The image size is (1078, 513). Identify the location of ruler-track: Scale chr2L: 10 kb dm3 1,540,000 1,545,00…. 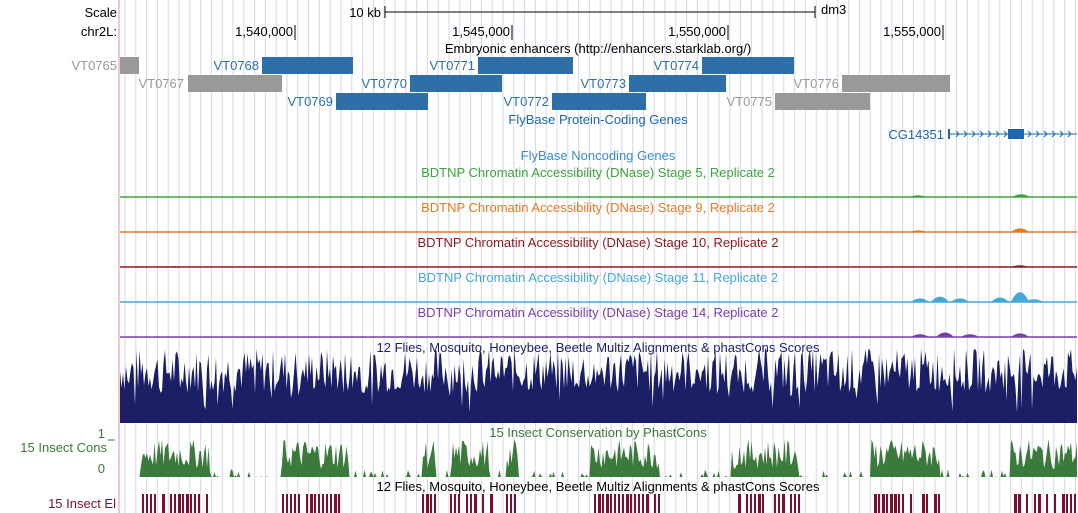
(512, 21).